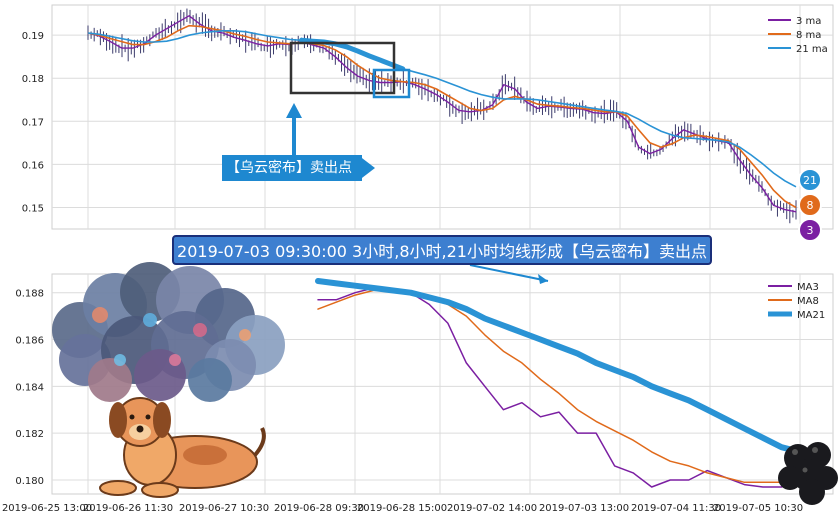 The width and height of the screenshot is (839, 520). I want to click on bottom-xtick-label: 2019-07-05 10:30, so click(758, 508).